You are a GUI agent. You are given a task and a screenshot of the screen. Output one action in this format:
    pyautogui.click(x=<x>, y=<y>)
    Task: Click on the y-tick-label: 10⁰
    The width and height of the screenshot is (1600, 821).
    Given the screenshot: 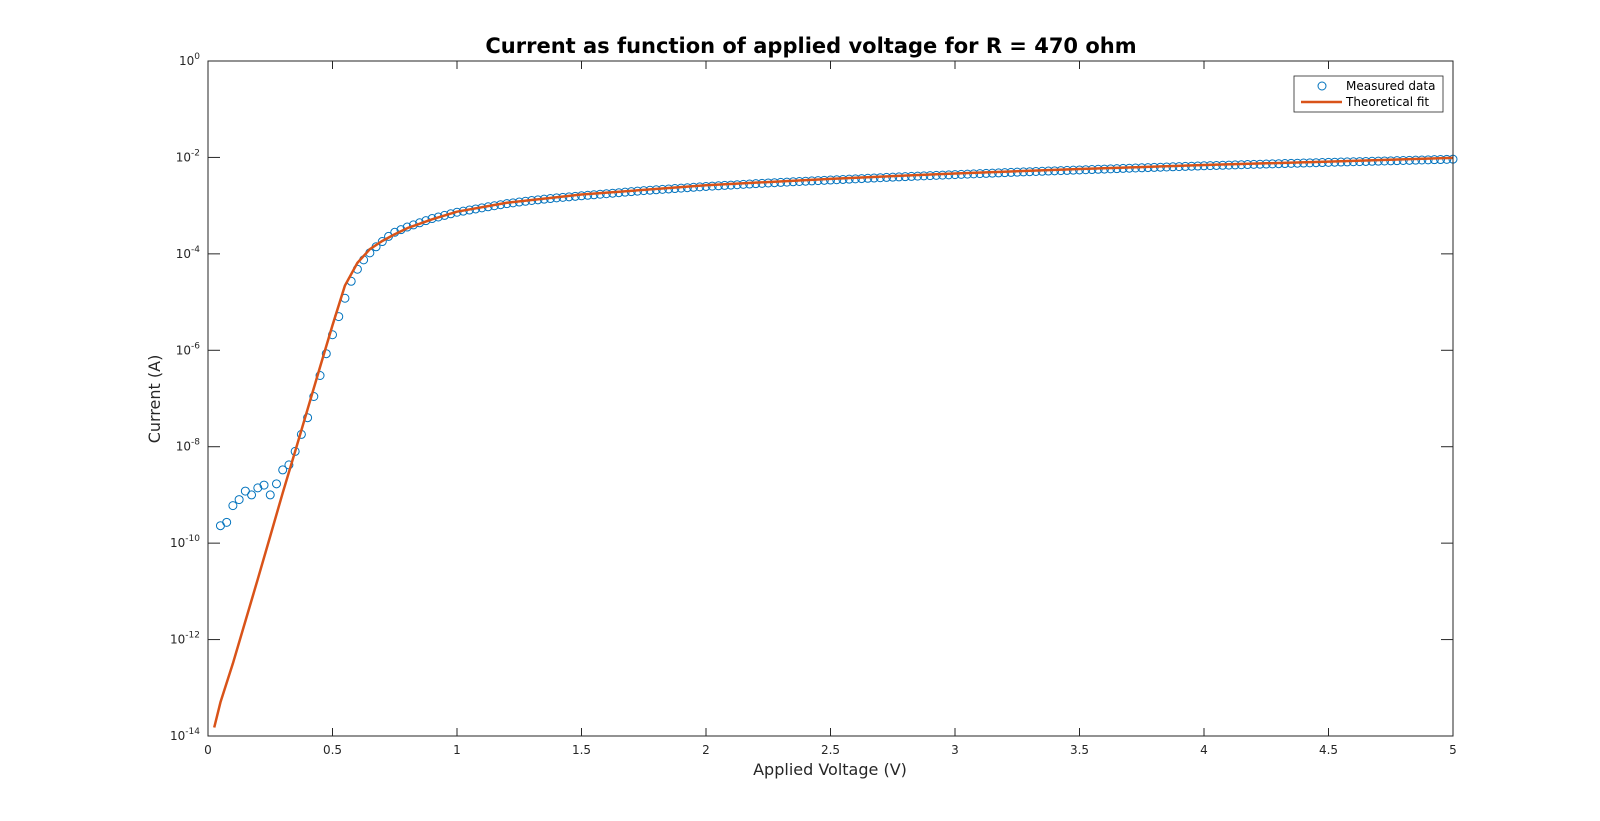 What is the action you would take?
    pyautogui.click(x=189, y=60)
    